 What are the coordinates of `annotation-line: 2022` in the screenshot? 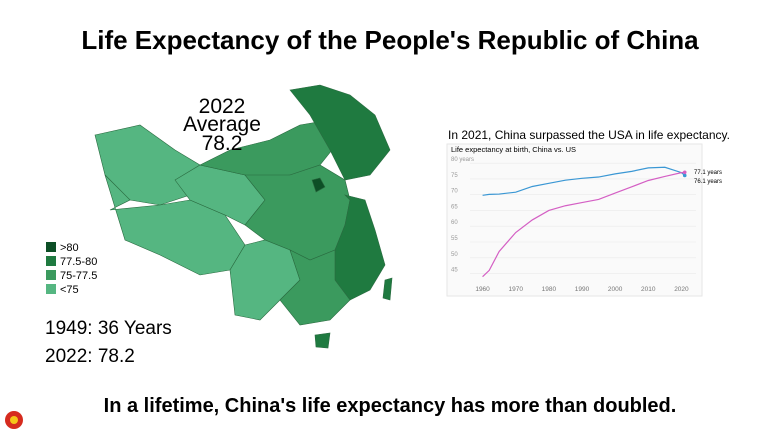 It's located at (222, 106).